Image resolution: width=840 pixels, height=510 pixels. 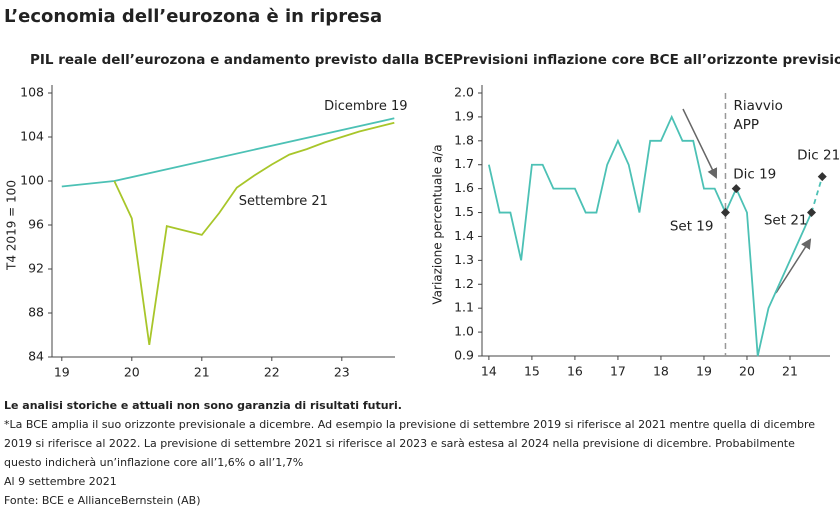 What do you see at coordinates (272, 372) in the screenshot?
I see `x-tick-label: 22` at bounding box center [272, 372].